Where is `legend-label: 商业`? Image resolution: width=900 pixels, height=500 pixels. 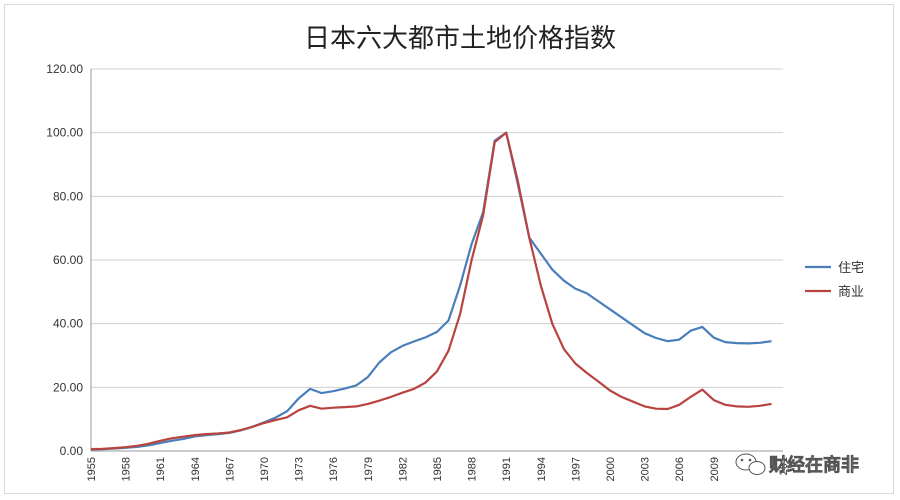
legend-label: 商业 is located at coordinates (851, 292).